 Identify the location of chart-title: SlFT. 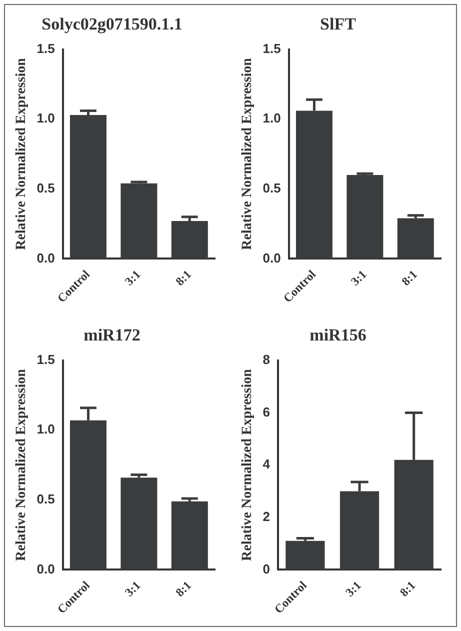
(338, 24).